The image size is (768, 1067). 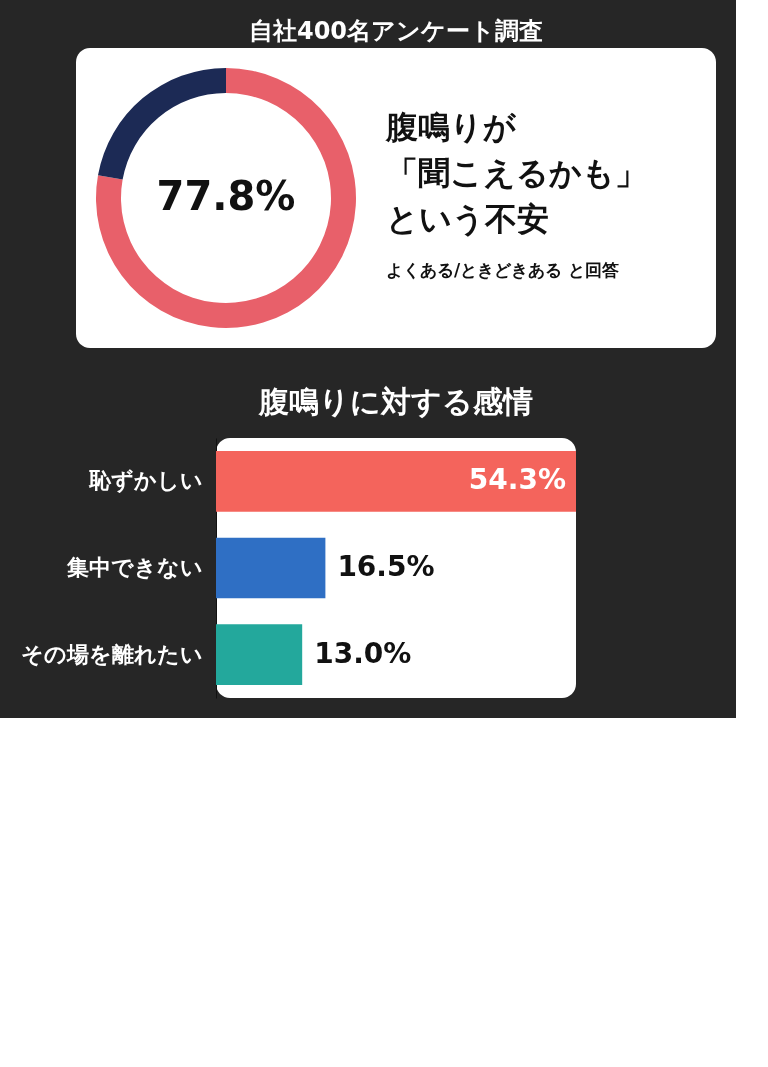 I want to click on data-label: 13.0%, so click(x=363, y=653).